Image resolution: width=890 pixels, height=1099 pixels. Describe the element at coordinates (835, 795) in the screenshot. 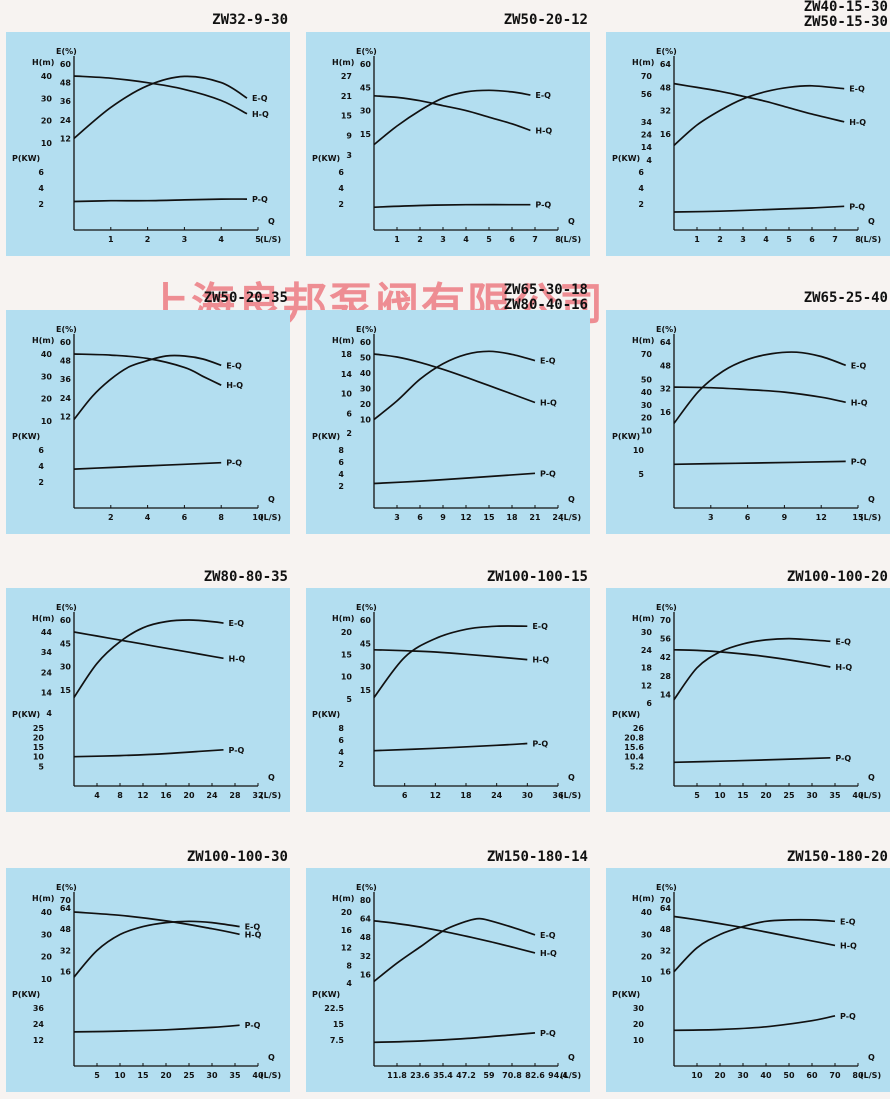

I see `x-tick-label: 35` at that location.